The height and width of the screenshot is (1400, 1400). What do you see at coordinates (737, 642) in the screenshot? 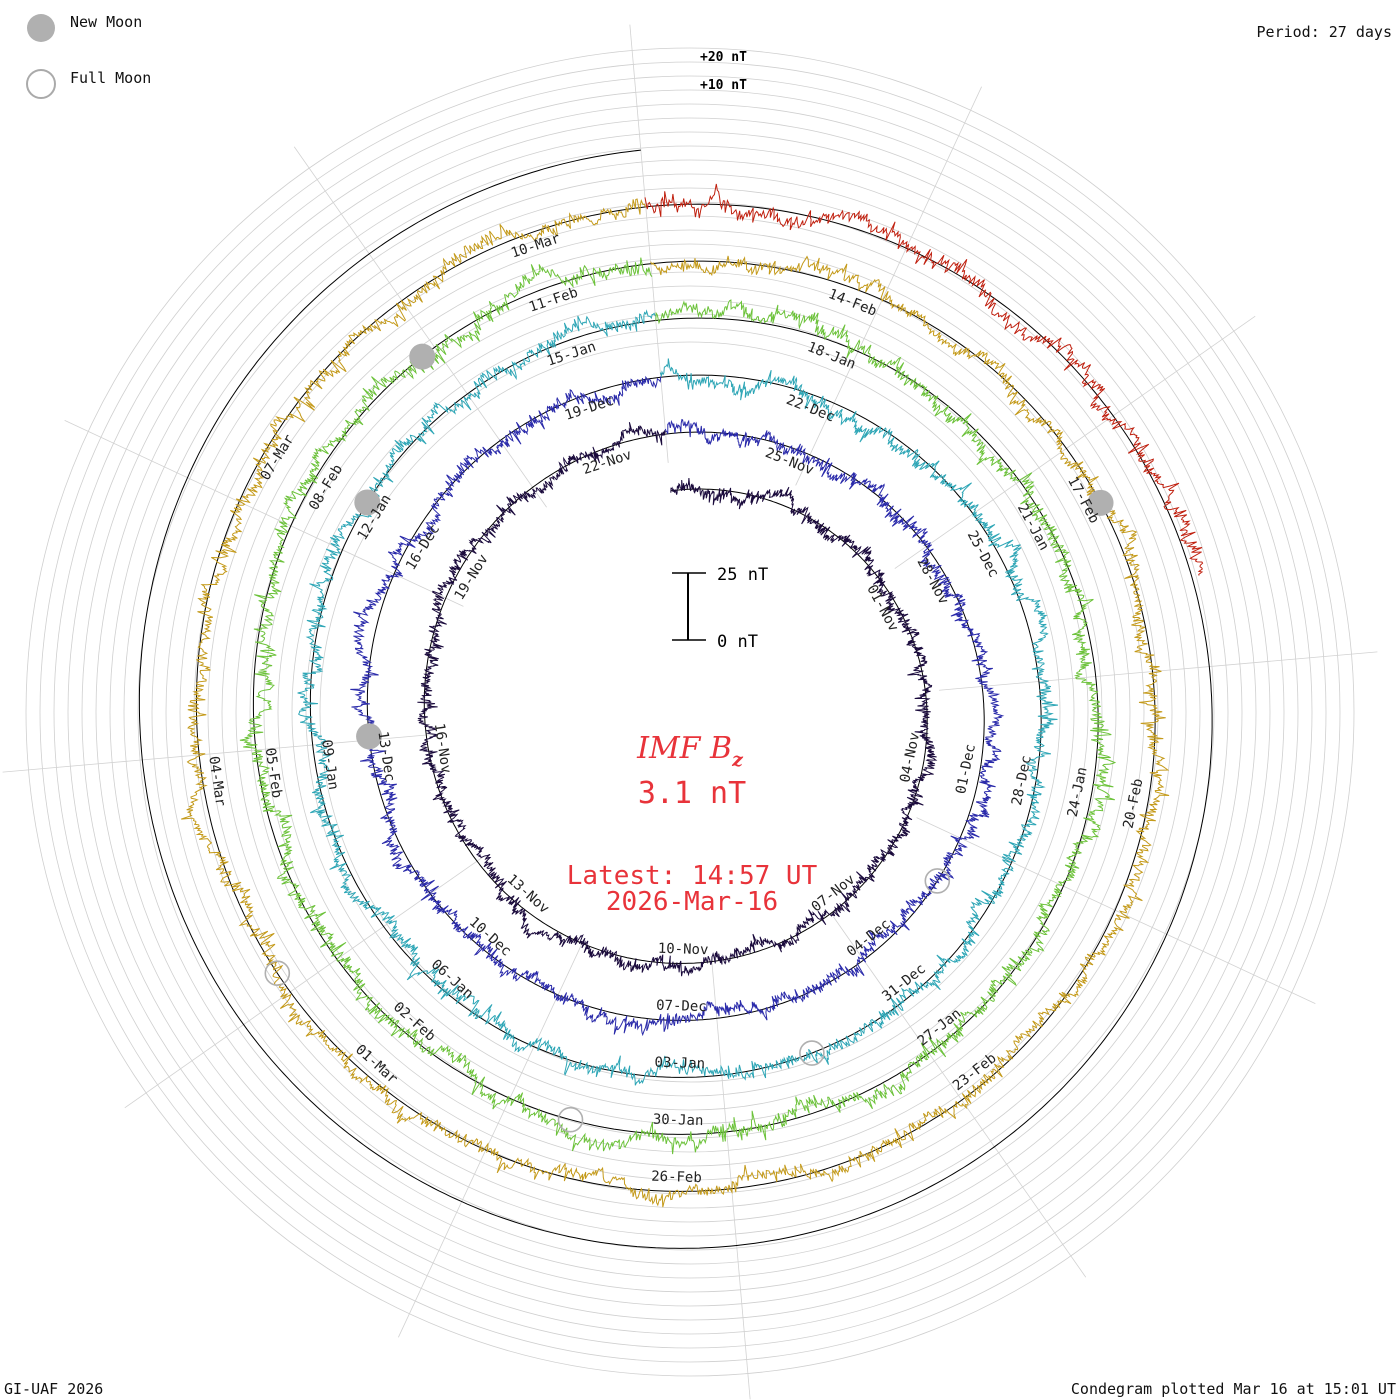
I see `scale-bar-bottom-label: 0 nT` at bounding box center [737, 642].